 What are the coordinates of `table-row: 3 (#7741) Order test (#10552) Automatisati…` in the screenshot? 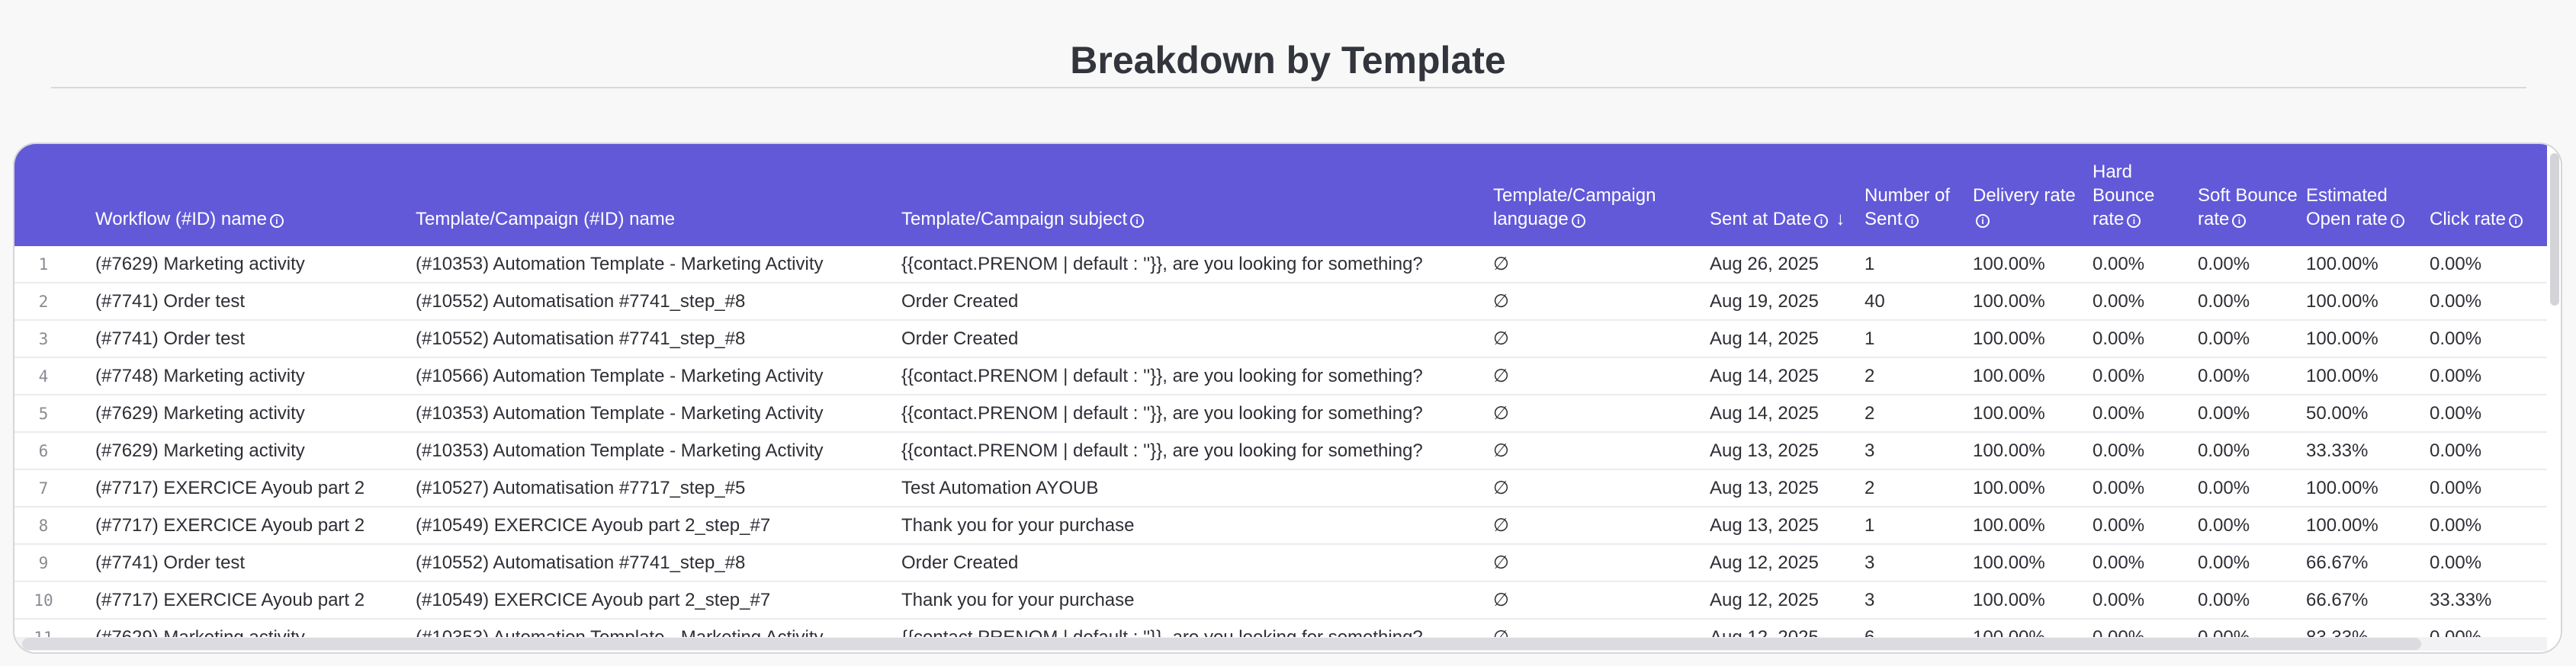 It's located at (1281, 339).